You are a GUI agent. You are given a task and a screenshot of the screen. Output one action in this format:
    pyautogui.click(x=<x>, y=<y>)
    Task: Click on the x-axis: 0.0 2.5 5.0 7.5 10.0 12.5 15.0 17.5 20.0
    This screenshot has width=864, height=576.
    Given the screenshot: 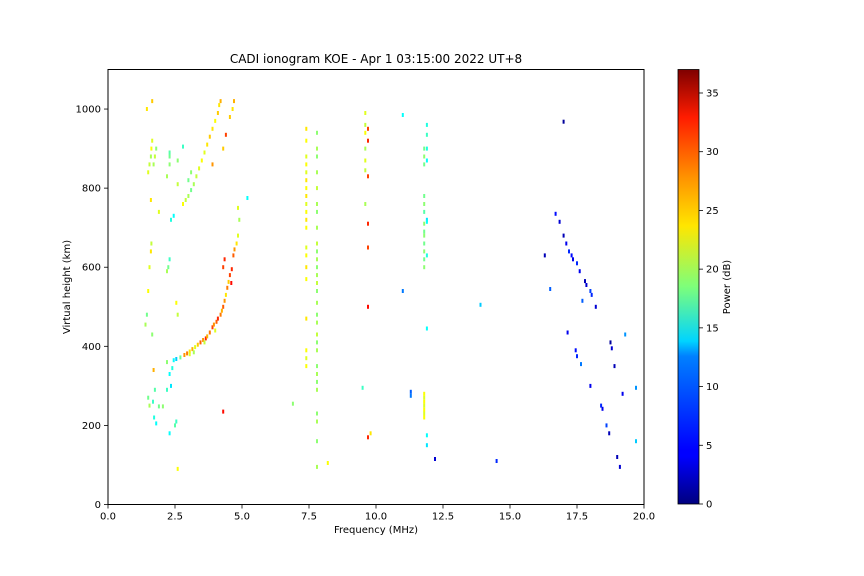 What is the action you would take?
    pyautogui.click(x=377, y=513)
    